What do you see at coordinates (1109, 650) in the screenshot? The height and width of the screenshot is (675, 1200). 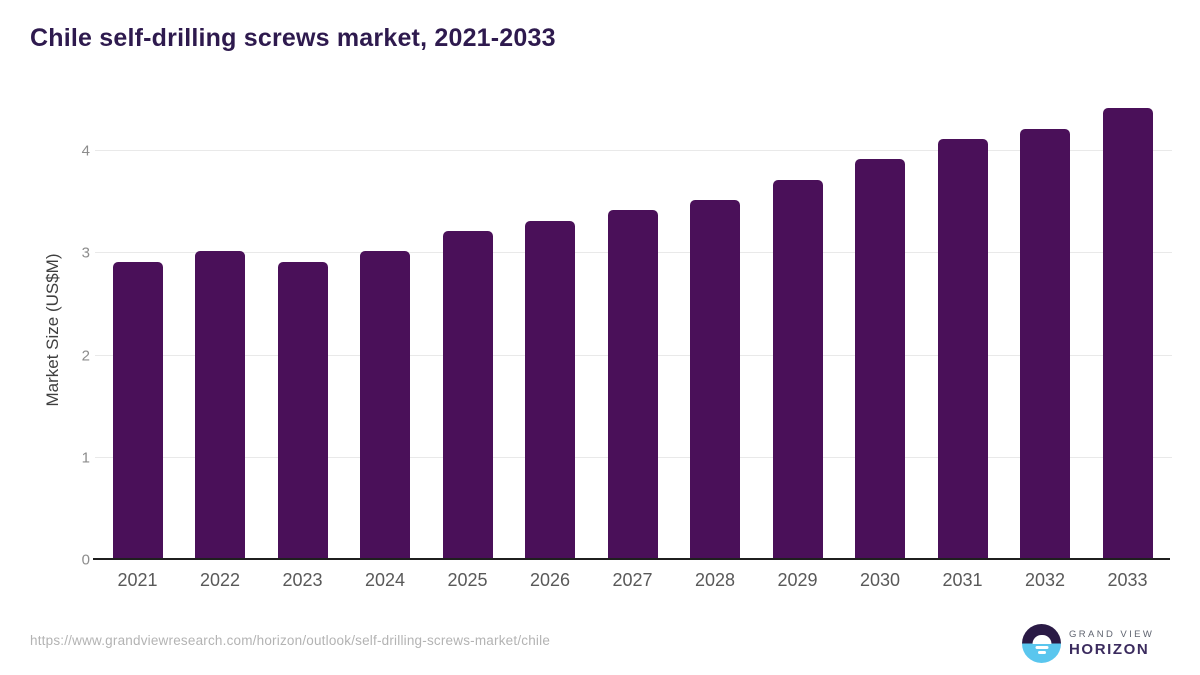 I see `logo-product-name: HORIZON` at bounding box center [1109, 650].